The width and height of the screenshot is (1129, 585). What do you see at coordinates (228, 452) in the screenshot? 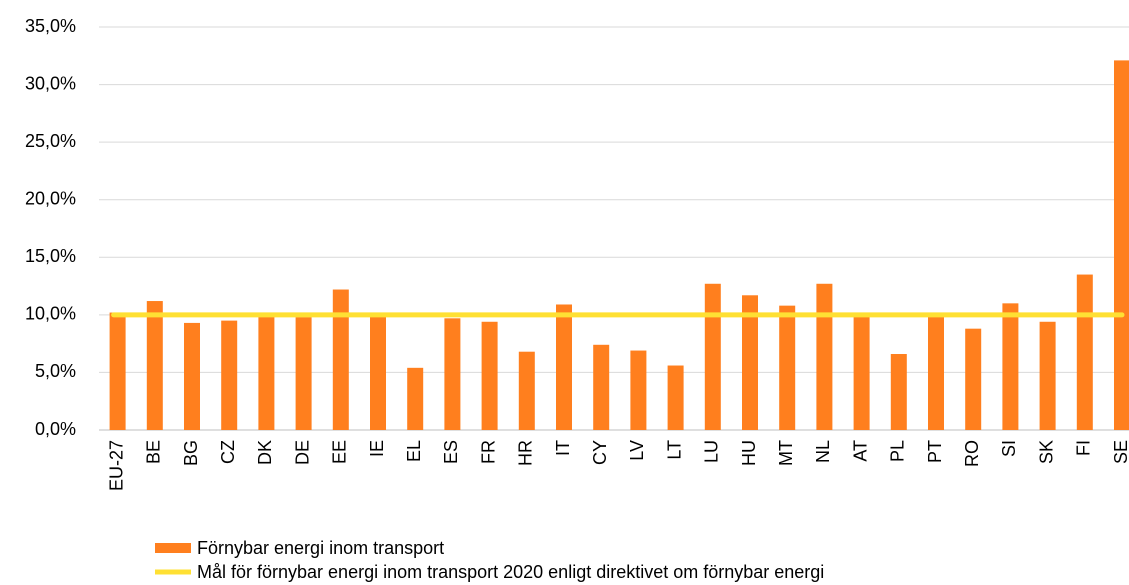
I see `x-tick-label: CZ` at bounding box center [228, 452].